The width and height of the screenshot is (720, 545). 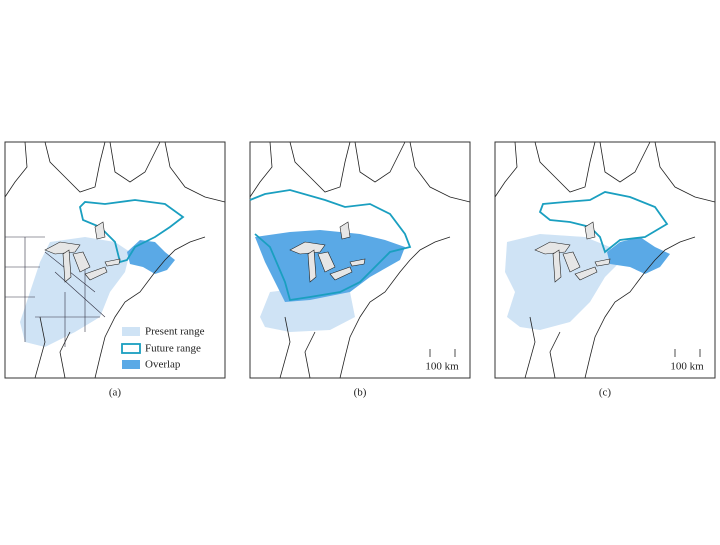 What do you see at coordinates (131, 331) in the screenshot?
I see `legend-swatch-present` at bounding box center [131, 331].